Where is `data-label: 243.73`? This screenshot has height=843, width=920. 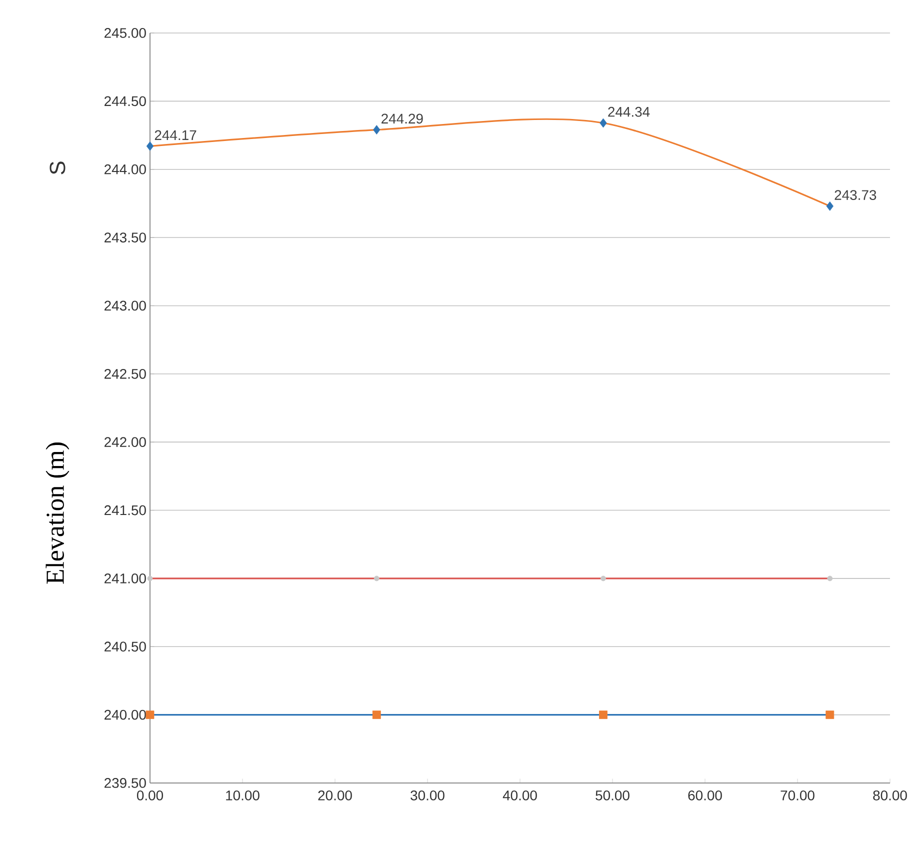 data-label: 243.73 is located at coordinates (855, 195).